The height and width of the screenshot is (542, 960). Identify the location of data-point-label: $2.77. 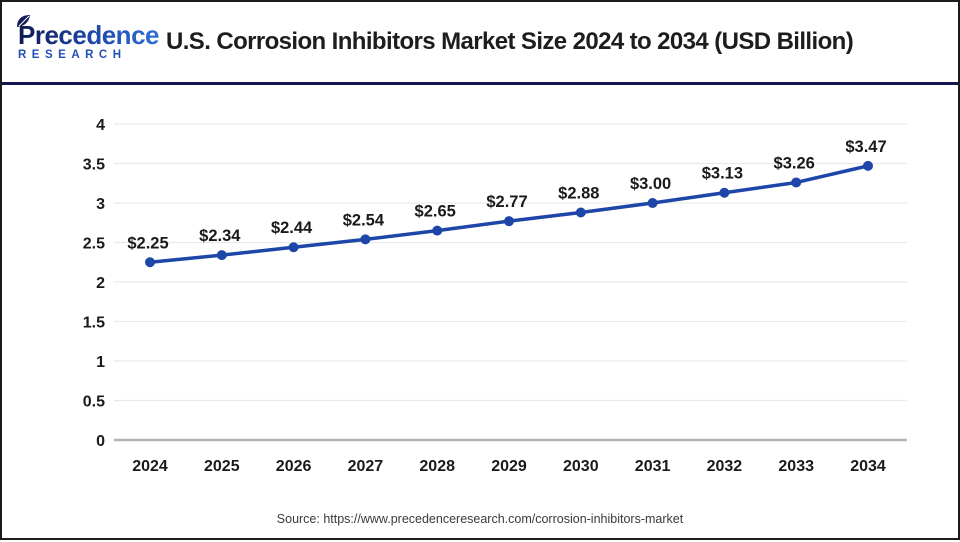
(506, 202).